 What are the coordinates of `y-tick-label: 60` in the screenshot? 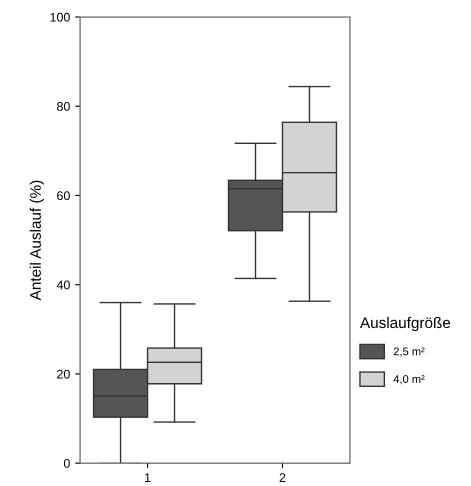 It's located at (63, 195).